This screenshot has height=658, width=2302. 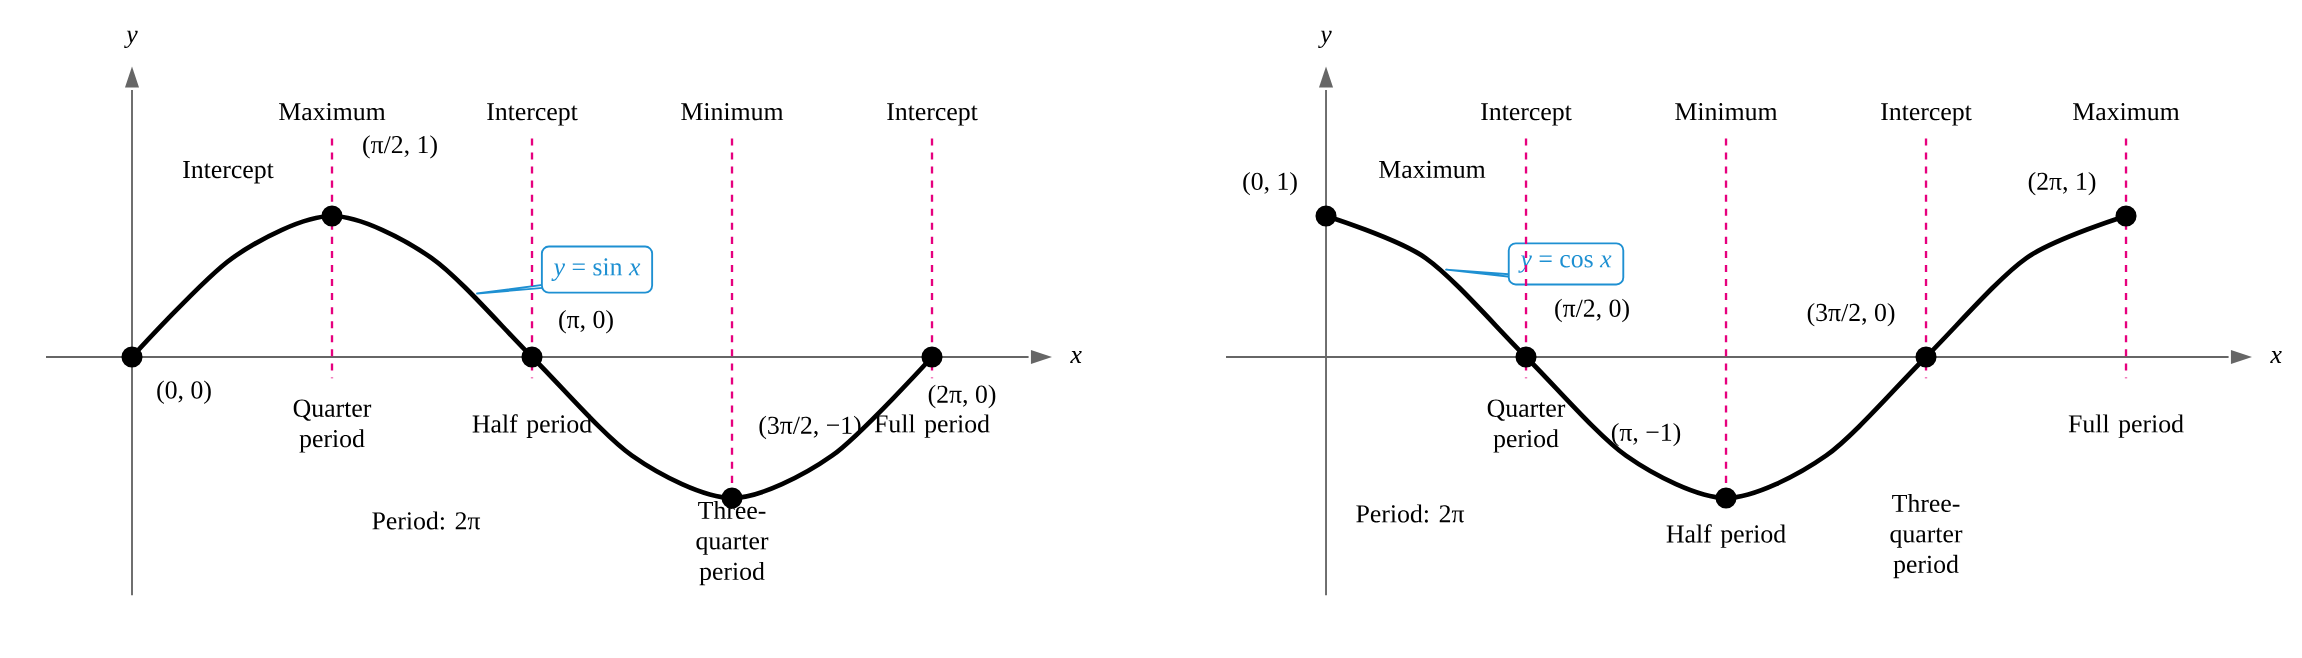 I want to click on annotation: (2π, 0), so click(x=962, y=396).